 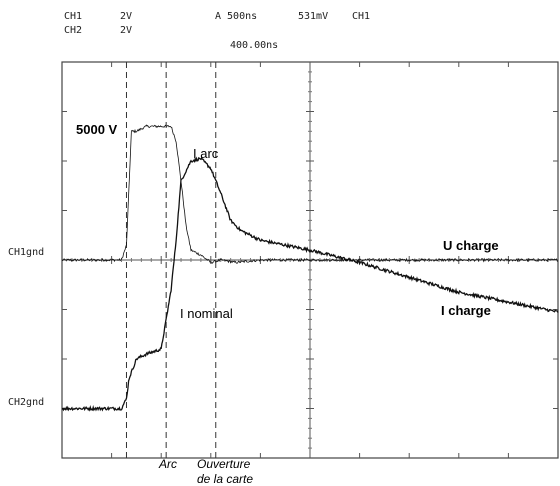 What do you see at coordinates (167, 464) in the screenshot?
I see `marker-label-arc: Arc` at bounding box center [167, 464].